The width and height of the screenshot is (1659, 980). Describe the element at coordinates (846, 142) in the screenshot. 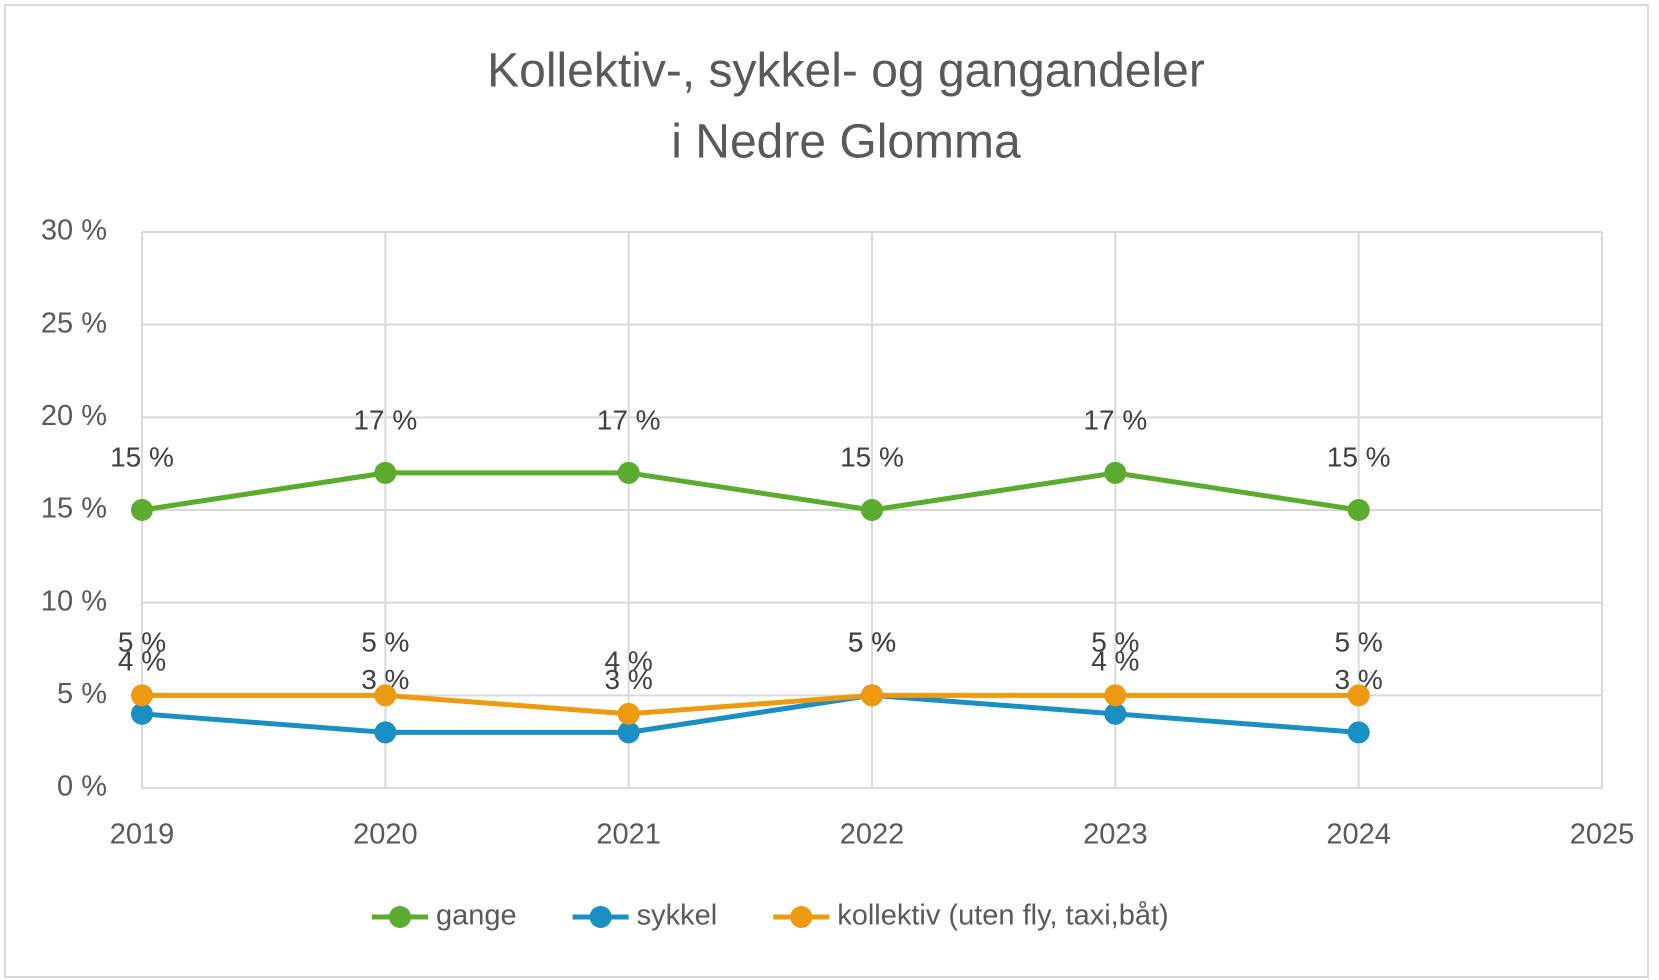

I see `chart-title: i Nedre Glomma` at that location.